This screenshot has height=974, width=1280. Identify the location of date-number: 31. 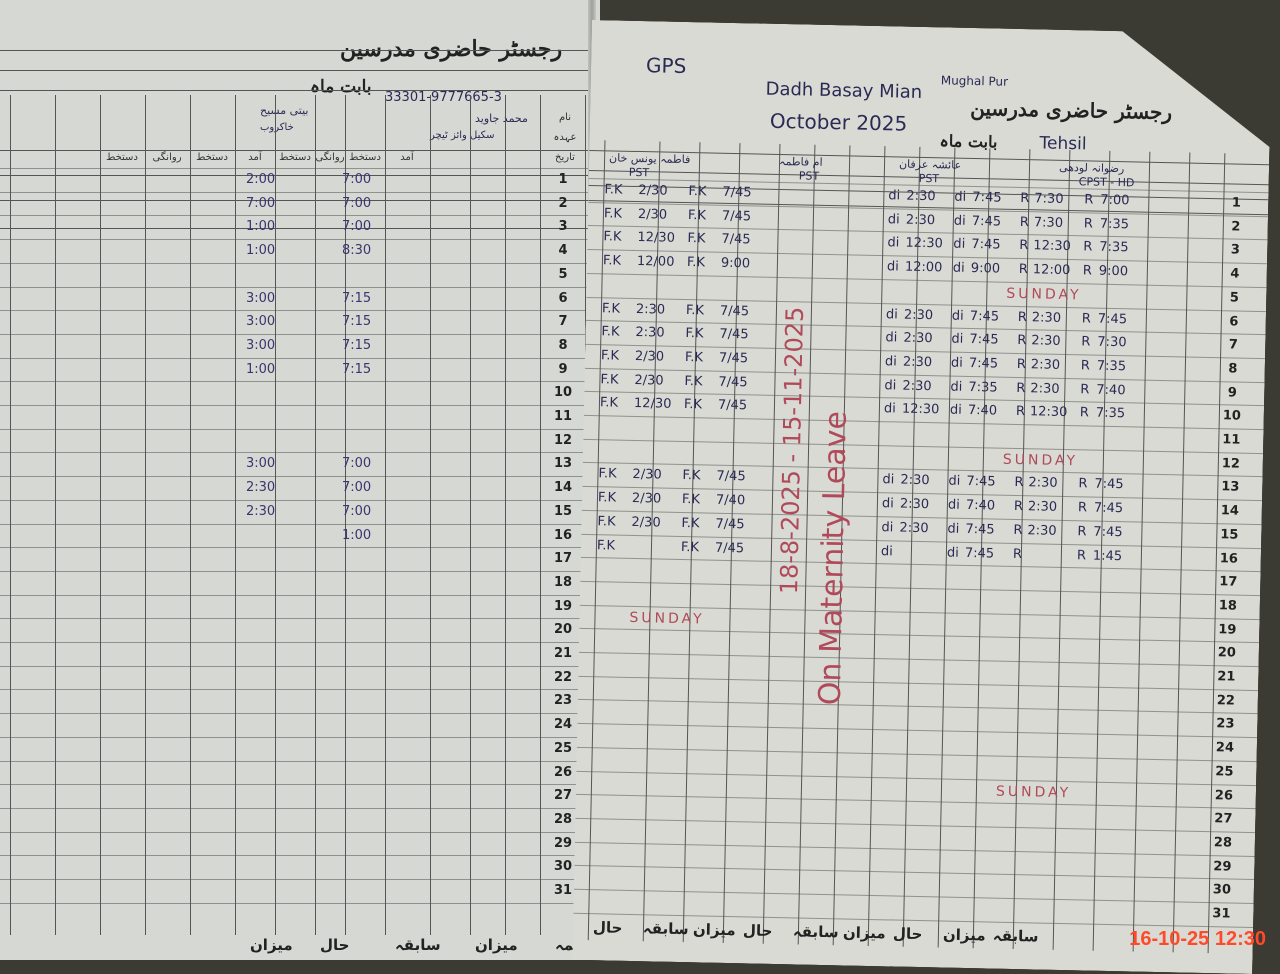
(1221, 914).